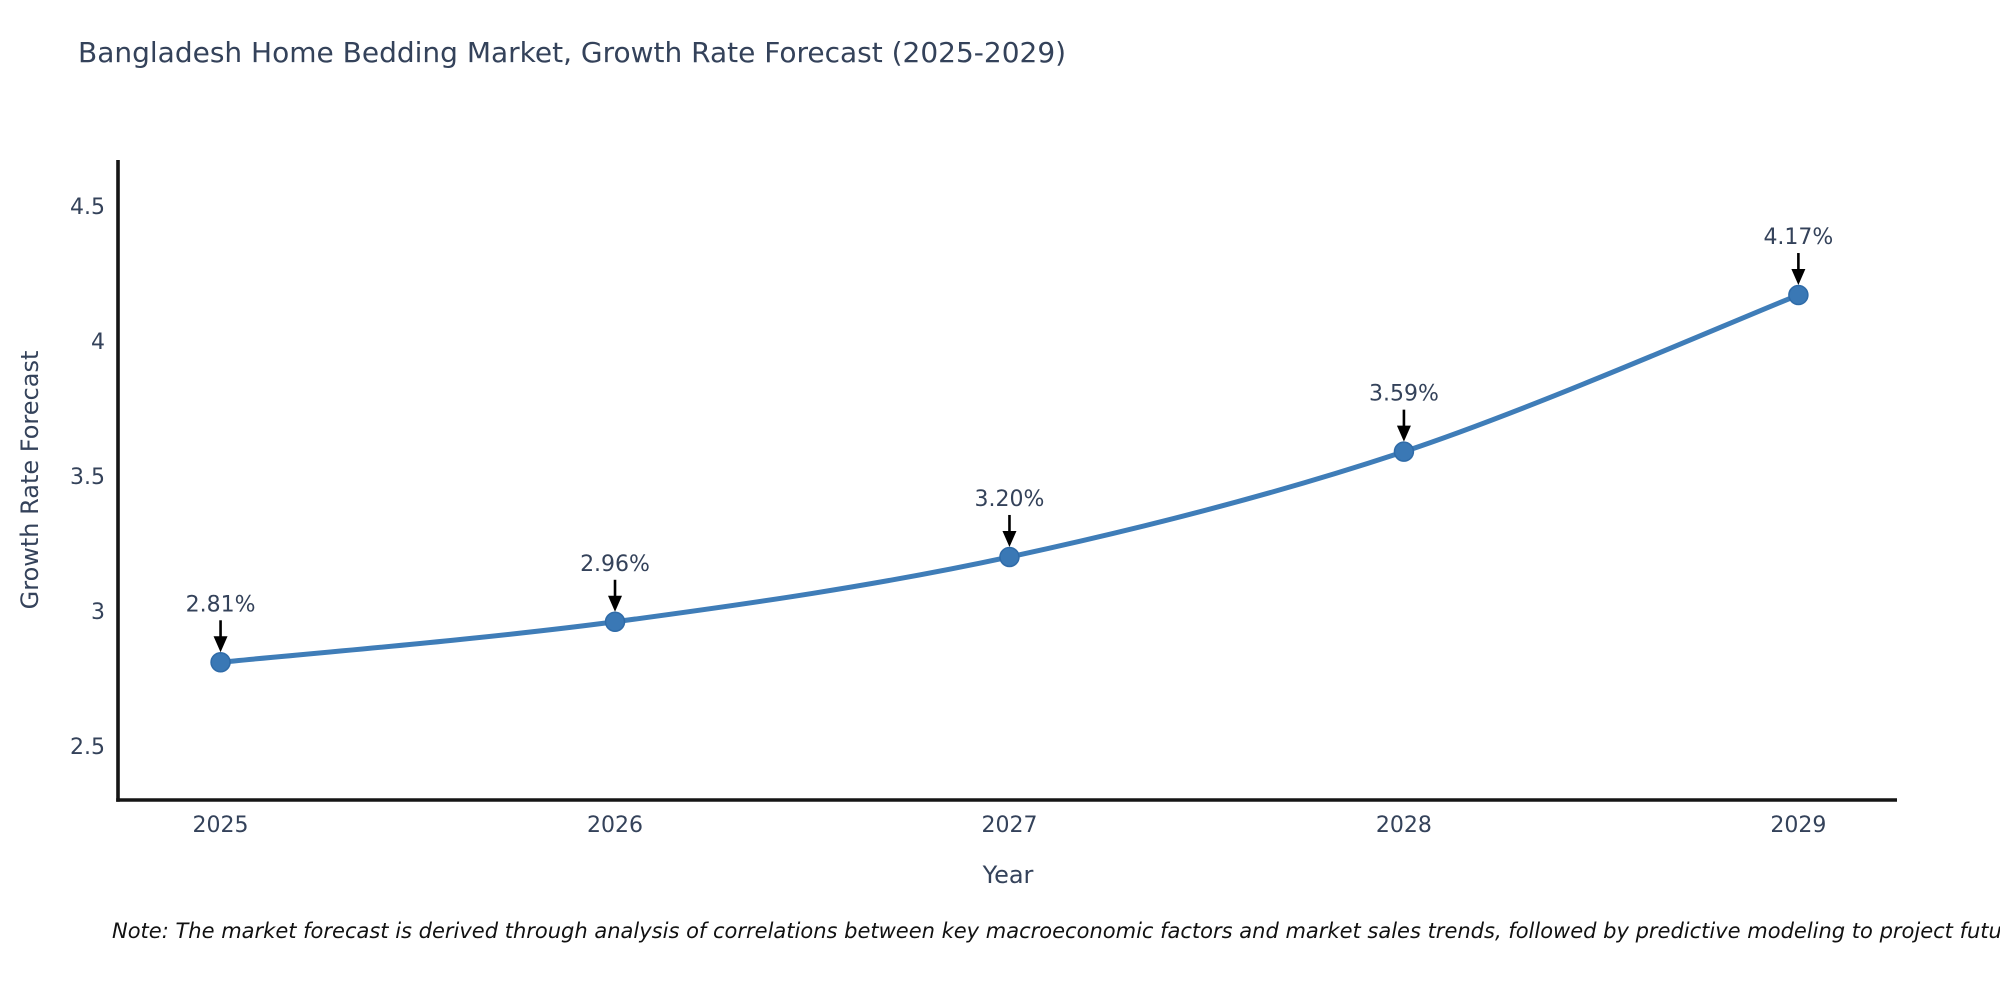 The image size is (2000, 1000). Describe the element at coordinates (1010, 499) in the screenshot. I see `data-point-label: 3.20%` at that location.